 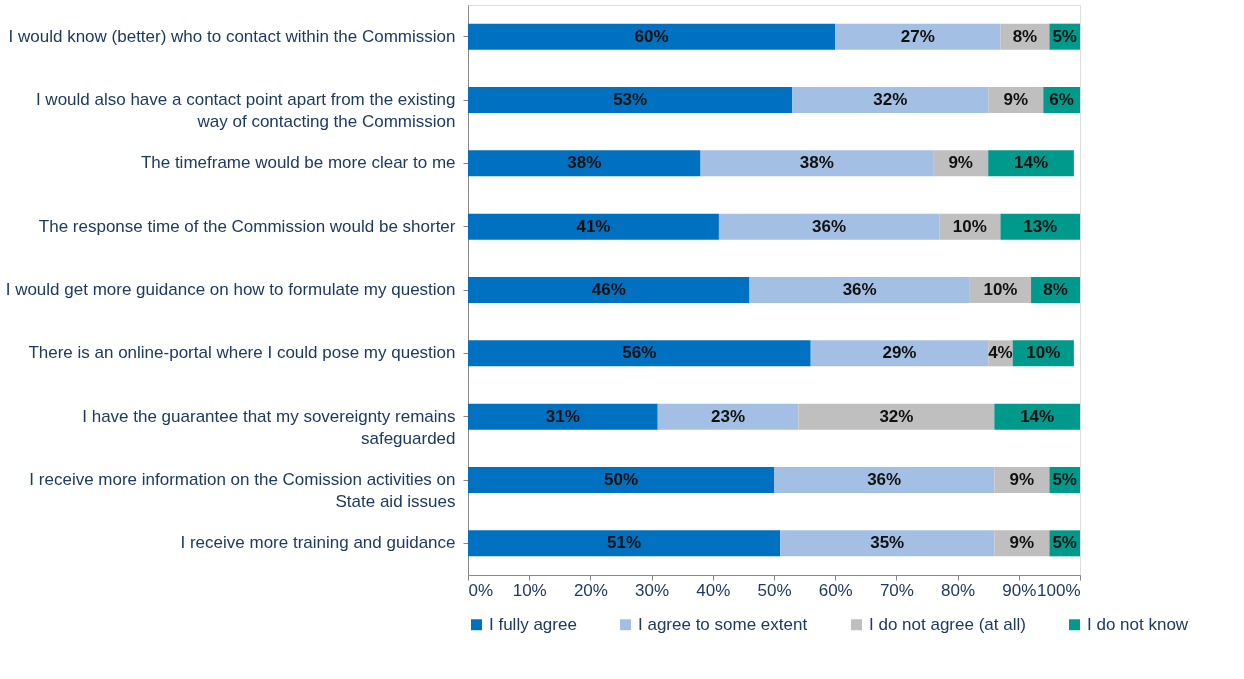 What do you see at coordinates (245, 110) in the screenshot?
I see `y-tick-label: I would also have a contact point apart from the existing way of contacting the Commission` at bounding box center [245, 110].